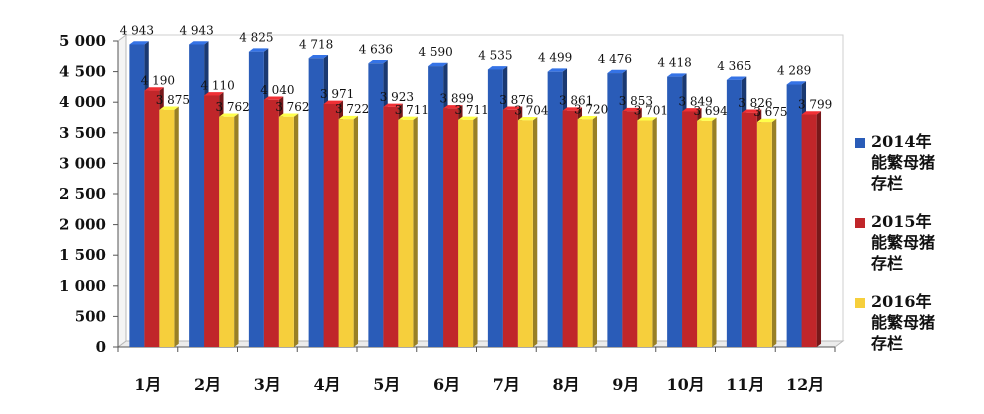  Describe the element at coordinates (734, 66) in the screenshot. I see `data-label: 4 365` at that location.